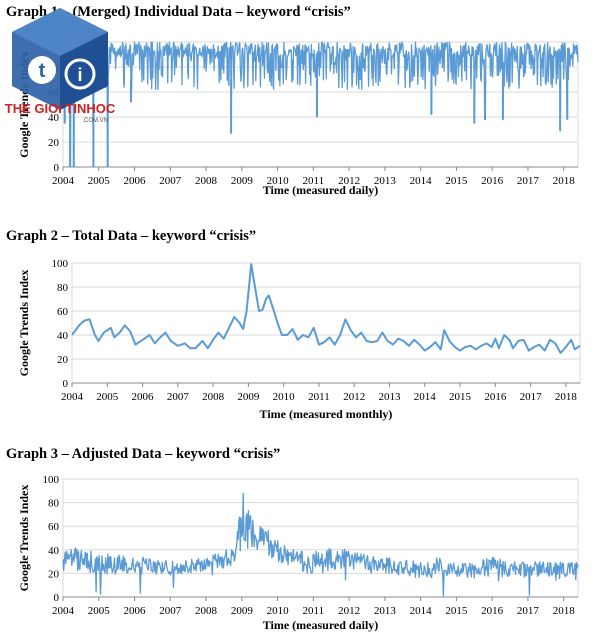 Image resolution: width=604 pixels, height=643 pixels. Describe the element at coordinates (42, 71) in the screenshot. I see `svg-text: t` at that location.